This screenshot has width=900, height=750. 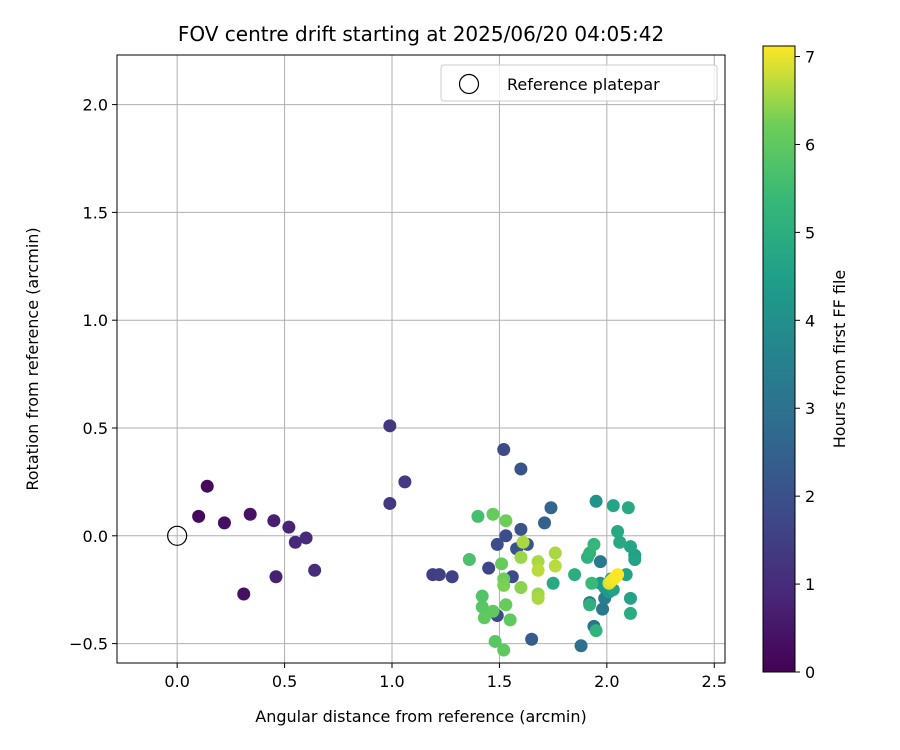 What do you see at coordinates (499, 681) in the screenshot?
I see `x-tick-label: 1.5` at bounding box center [499, 681].